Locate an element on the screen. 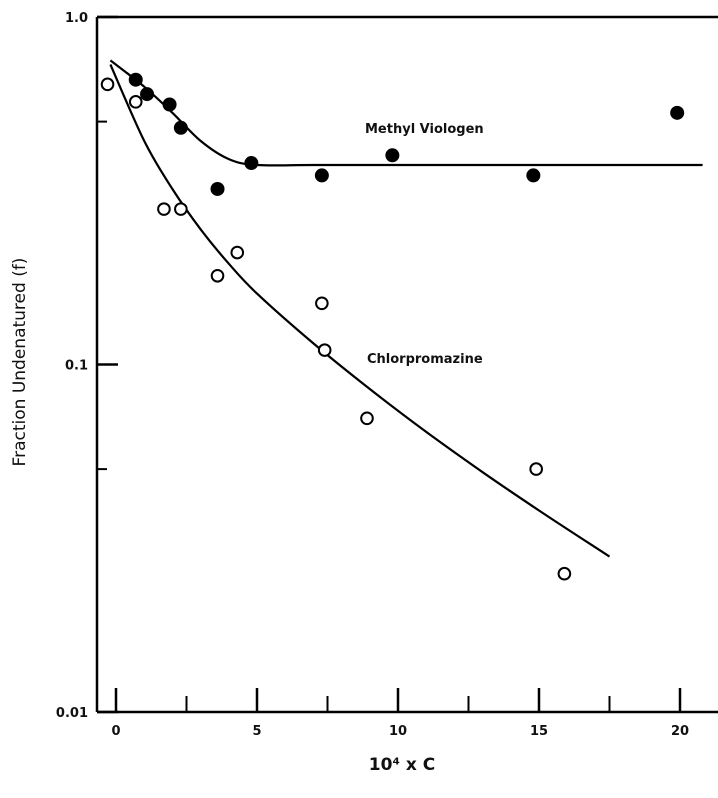 Image resolution: width=718 pixels, height=798 pixels. x-axis-title: 10⁴ x C is located at coordinates (402, 765).